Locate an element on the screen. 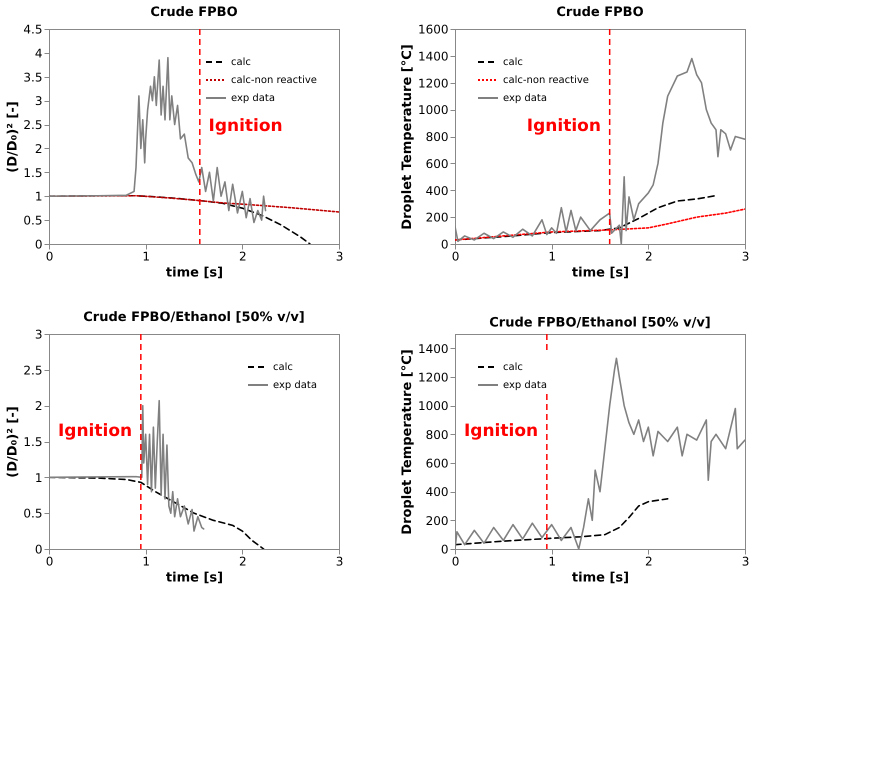  y-tick-label: 4 is located at coordinates (38, 53).